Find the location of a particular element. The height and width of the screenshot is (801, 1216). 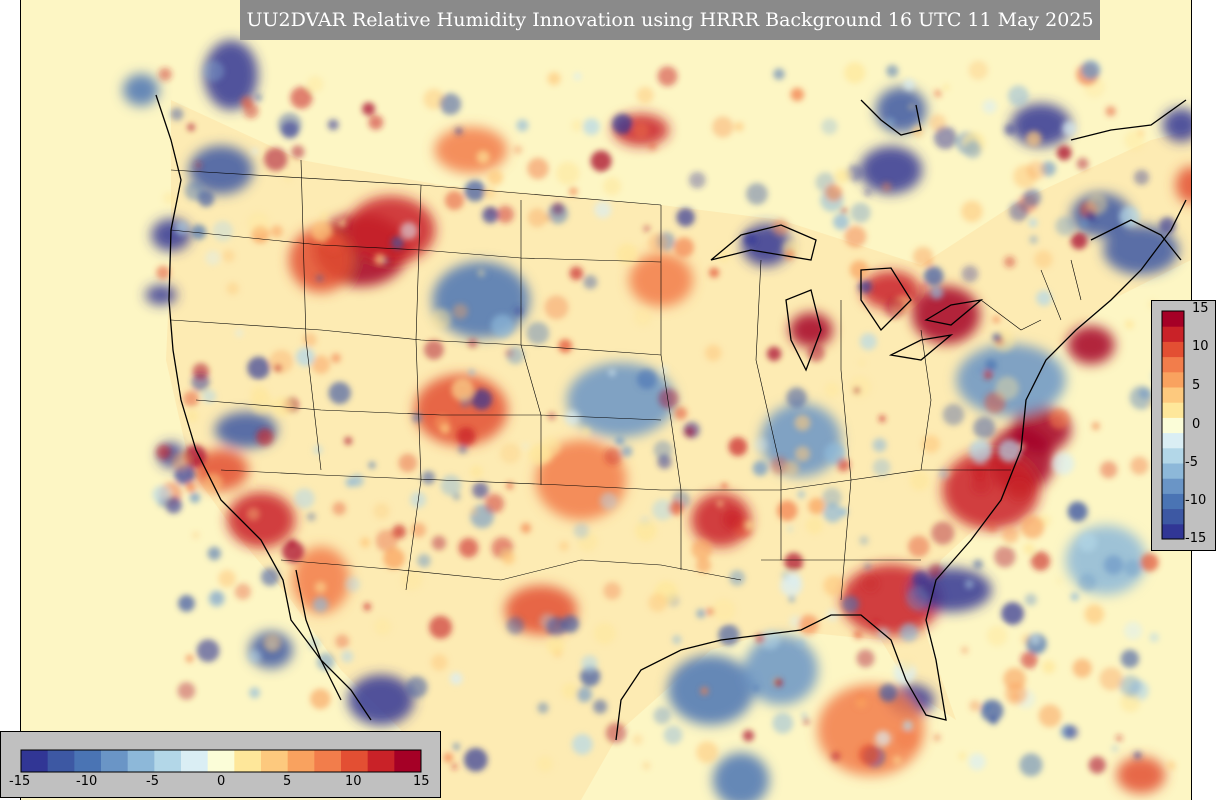

vcb-tick-m10: -10 is located at coordinates (1196, 500).